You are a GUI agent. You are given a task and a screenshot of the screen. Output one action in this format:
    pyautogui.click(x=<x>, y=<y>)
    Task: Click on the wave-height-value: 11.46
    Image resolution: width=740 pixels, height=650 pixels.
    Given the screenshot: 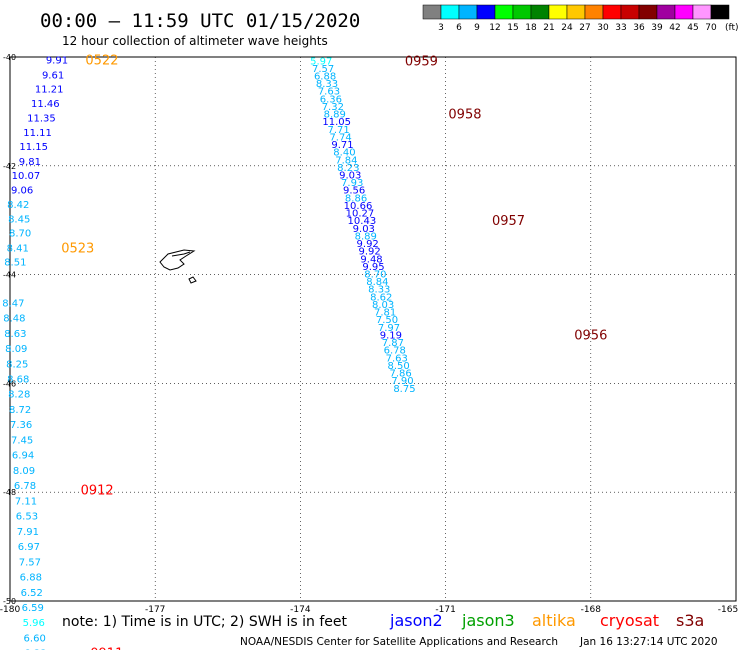 What is the action you would take?
    pyautogui.click(x=45, y=104)
    